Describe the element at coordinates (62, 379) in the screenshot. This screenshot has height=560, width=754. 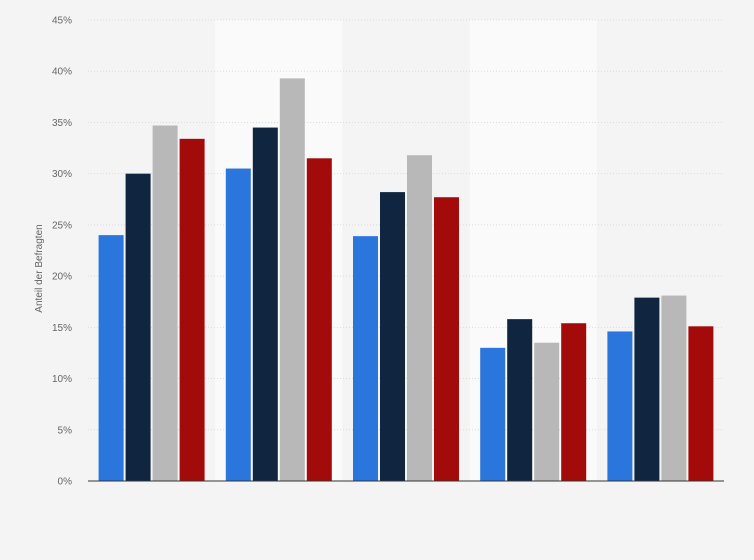
I see `y-tick-label: 10%` at that location.